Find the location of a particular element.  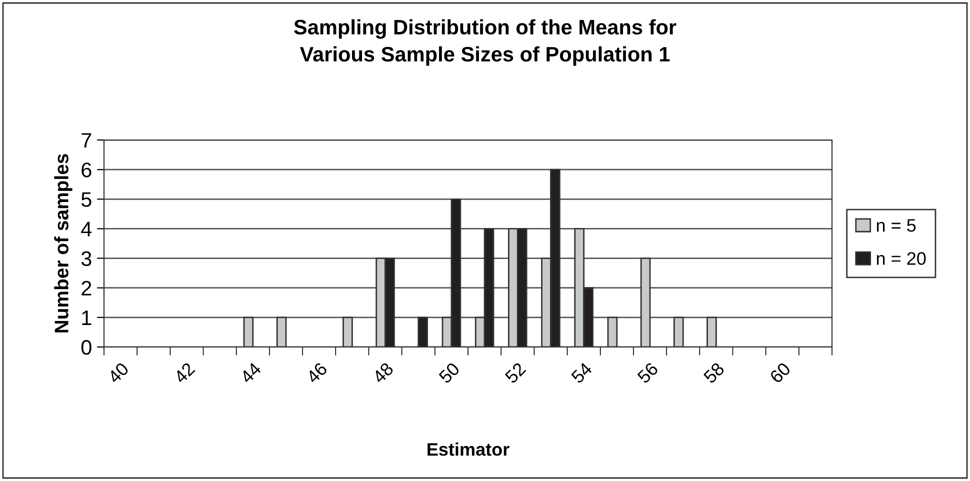

x-tick-label: 46 is located at coordinates (317, 373).